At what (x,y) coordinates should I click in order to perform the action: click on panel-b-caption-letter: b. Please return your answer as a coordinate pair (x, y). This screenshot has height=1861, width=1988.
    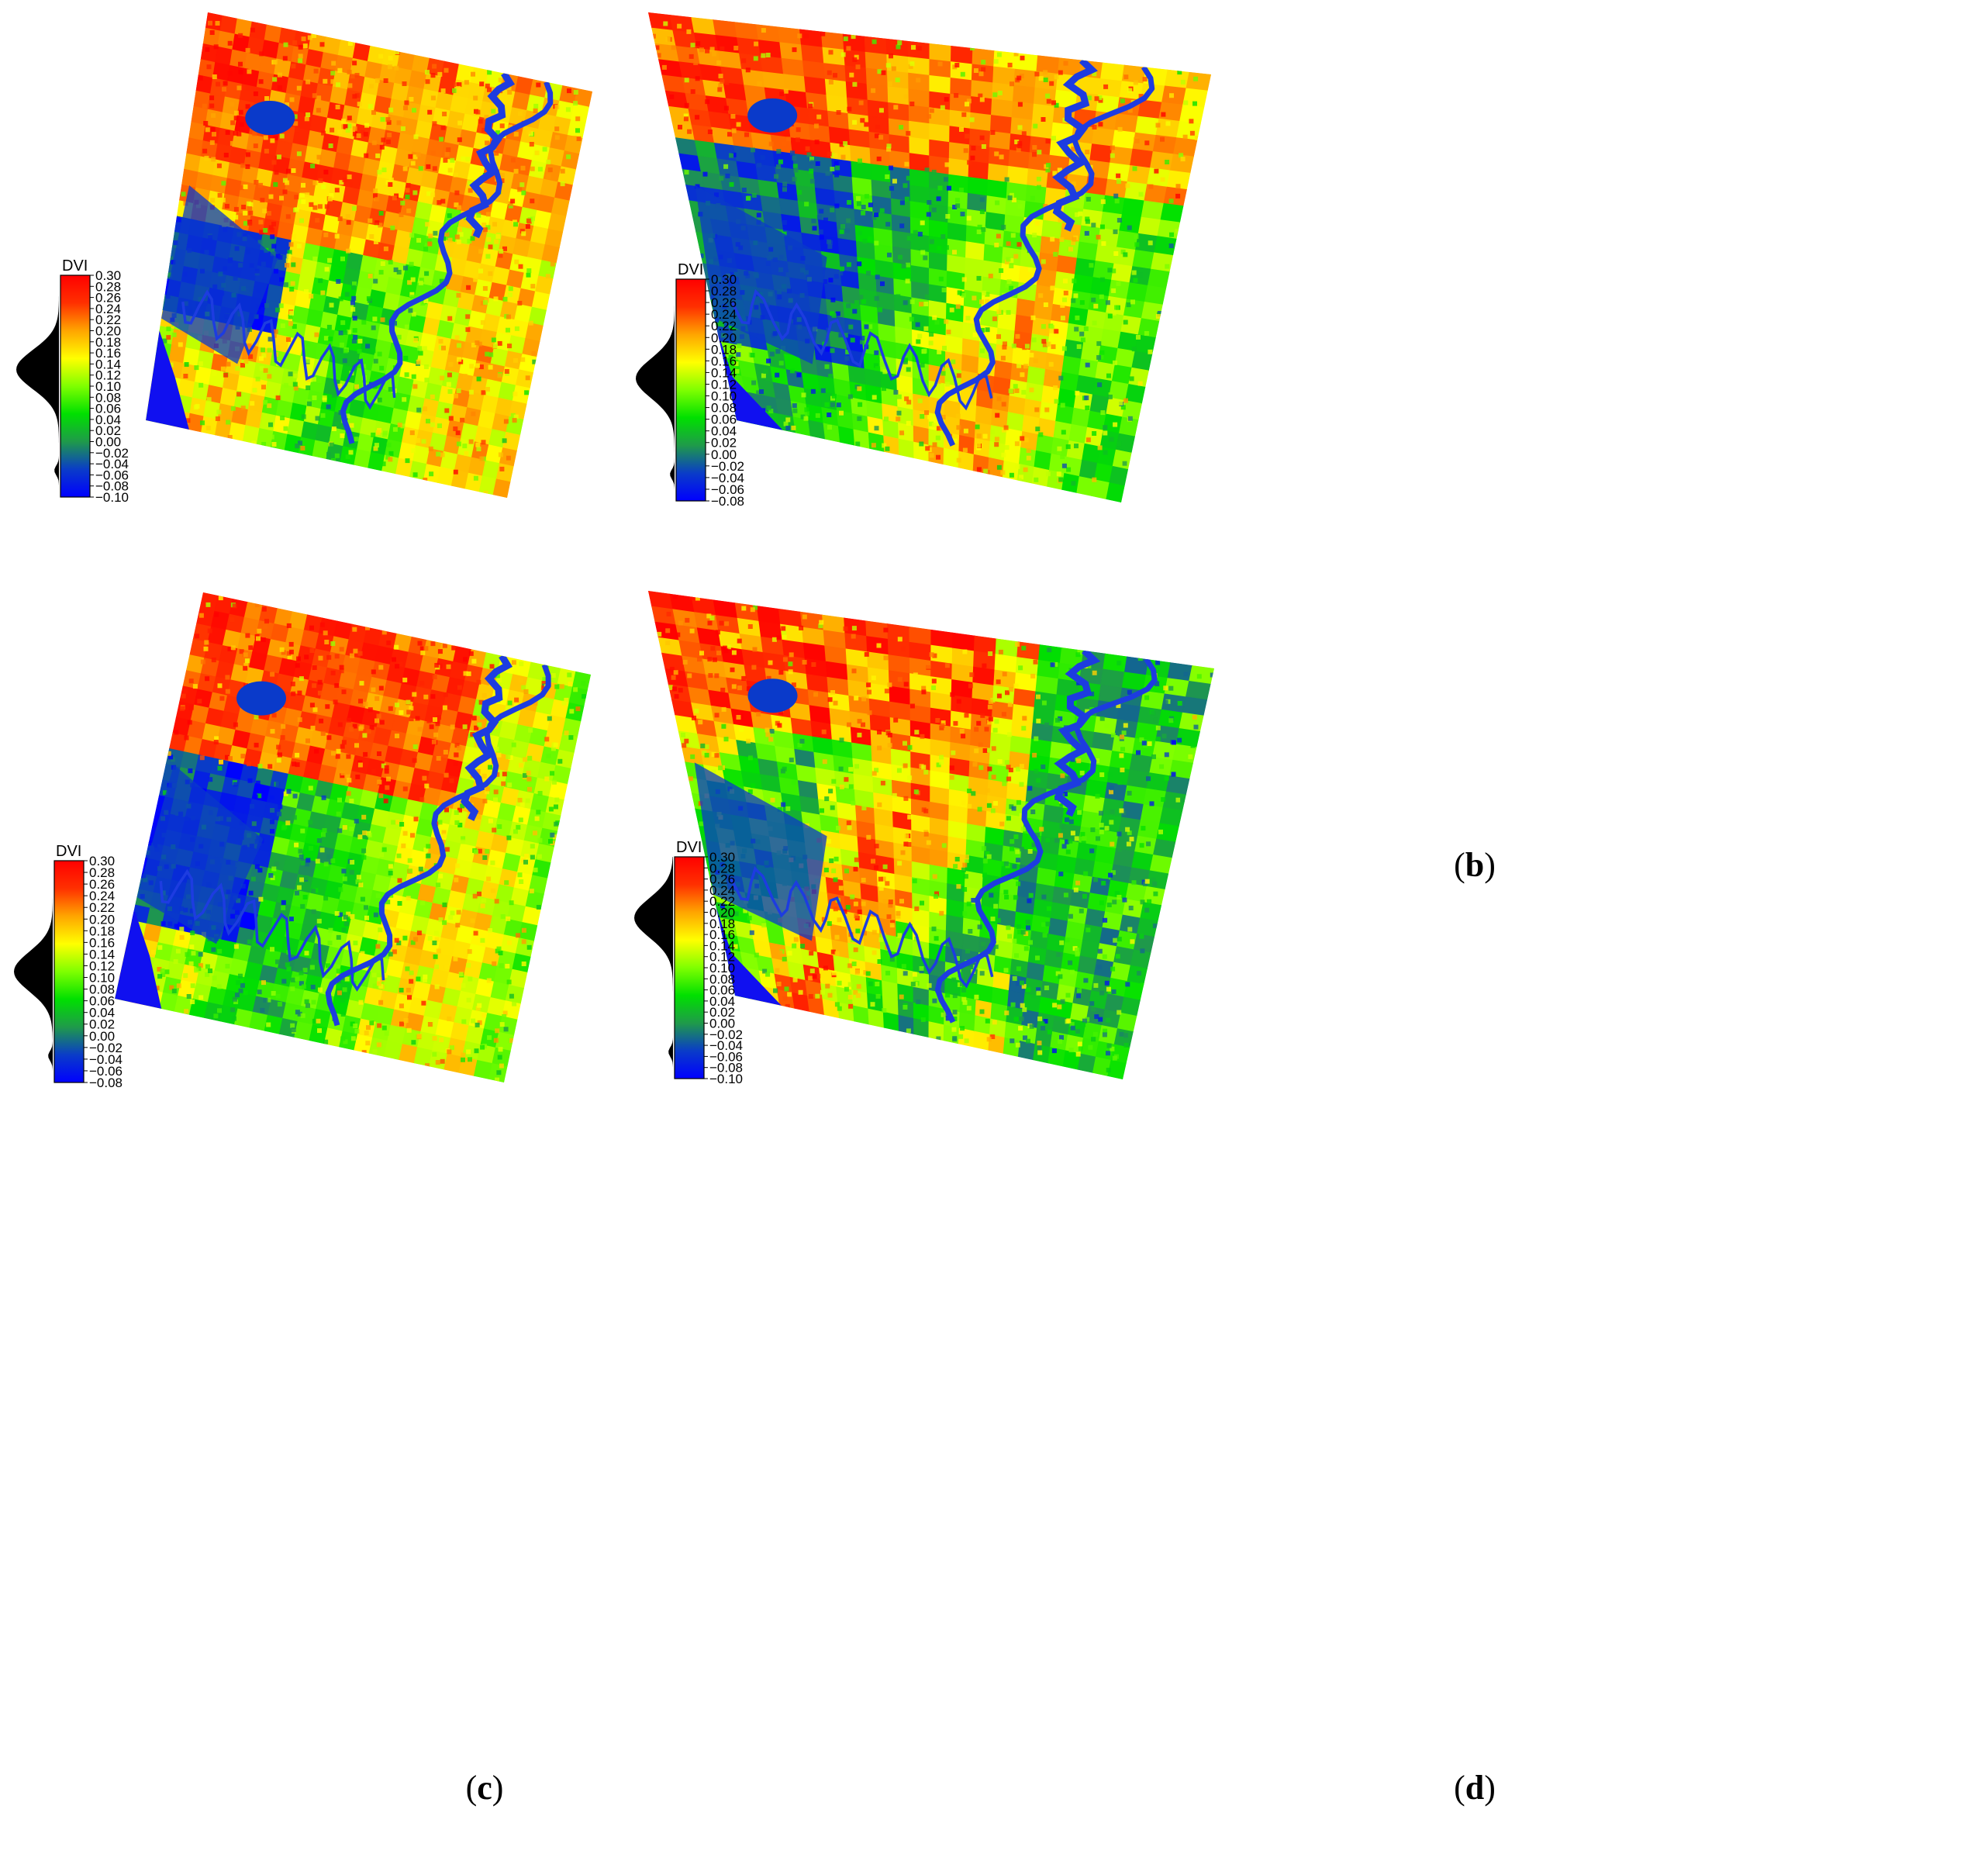
    Looking at the image, I should click on (1474, 865).